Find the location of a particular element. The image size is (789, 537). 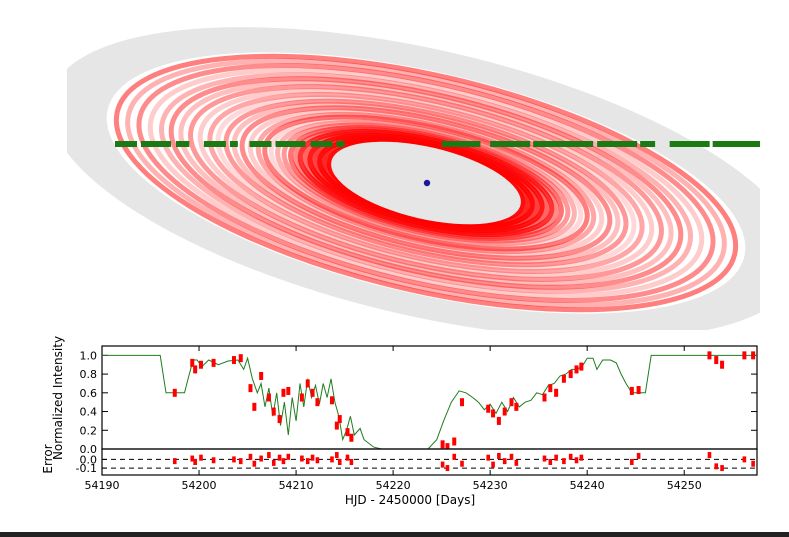

residual-panel: 0.0-0.1 Error is located at coordinates (399, 460).